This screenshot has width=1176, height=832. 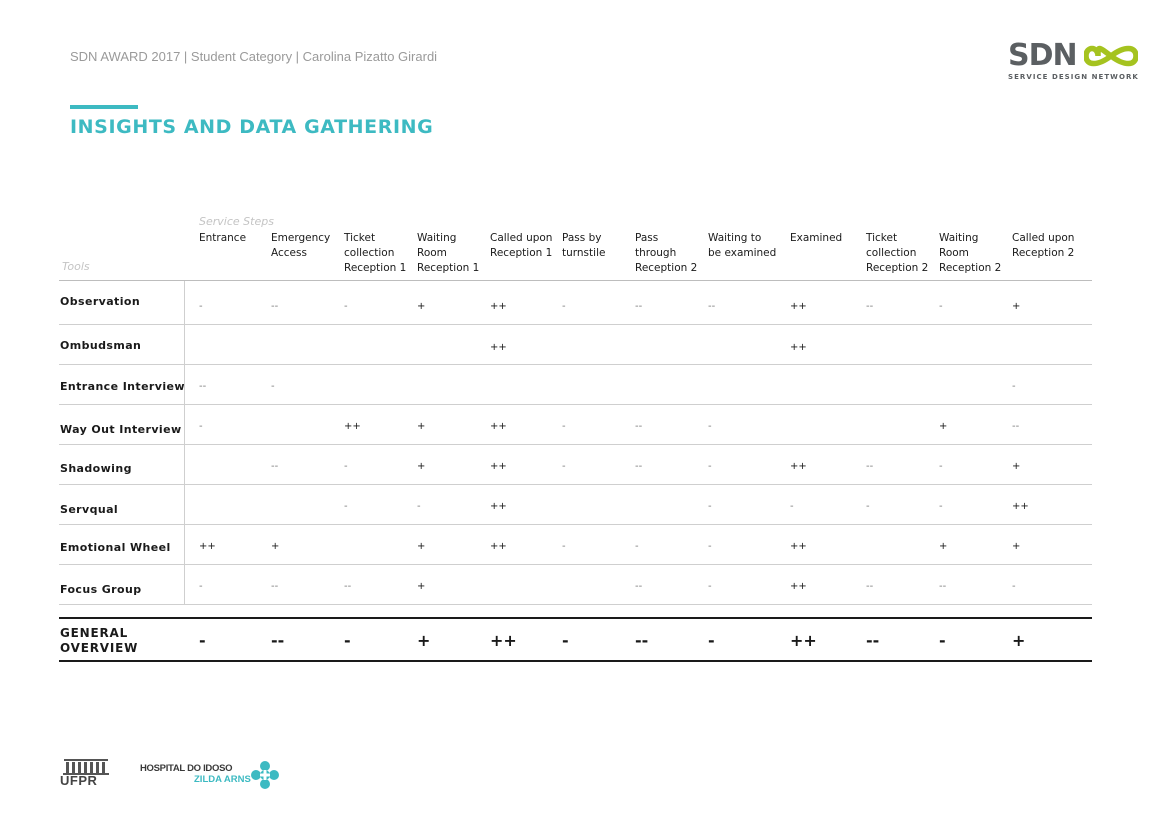 What do you see at coordinates (99, 648) in the screenshot?
I see `overview-label-line: OVERVIEW` at bounding box center [99, 648].